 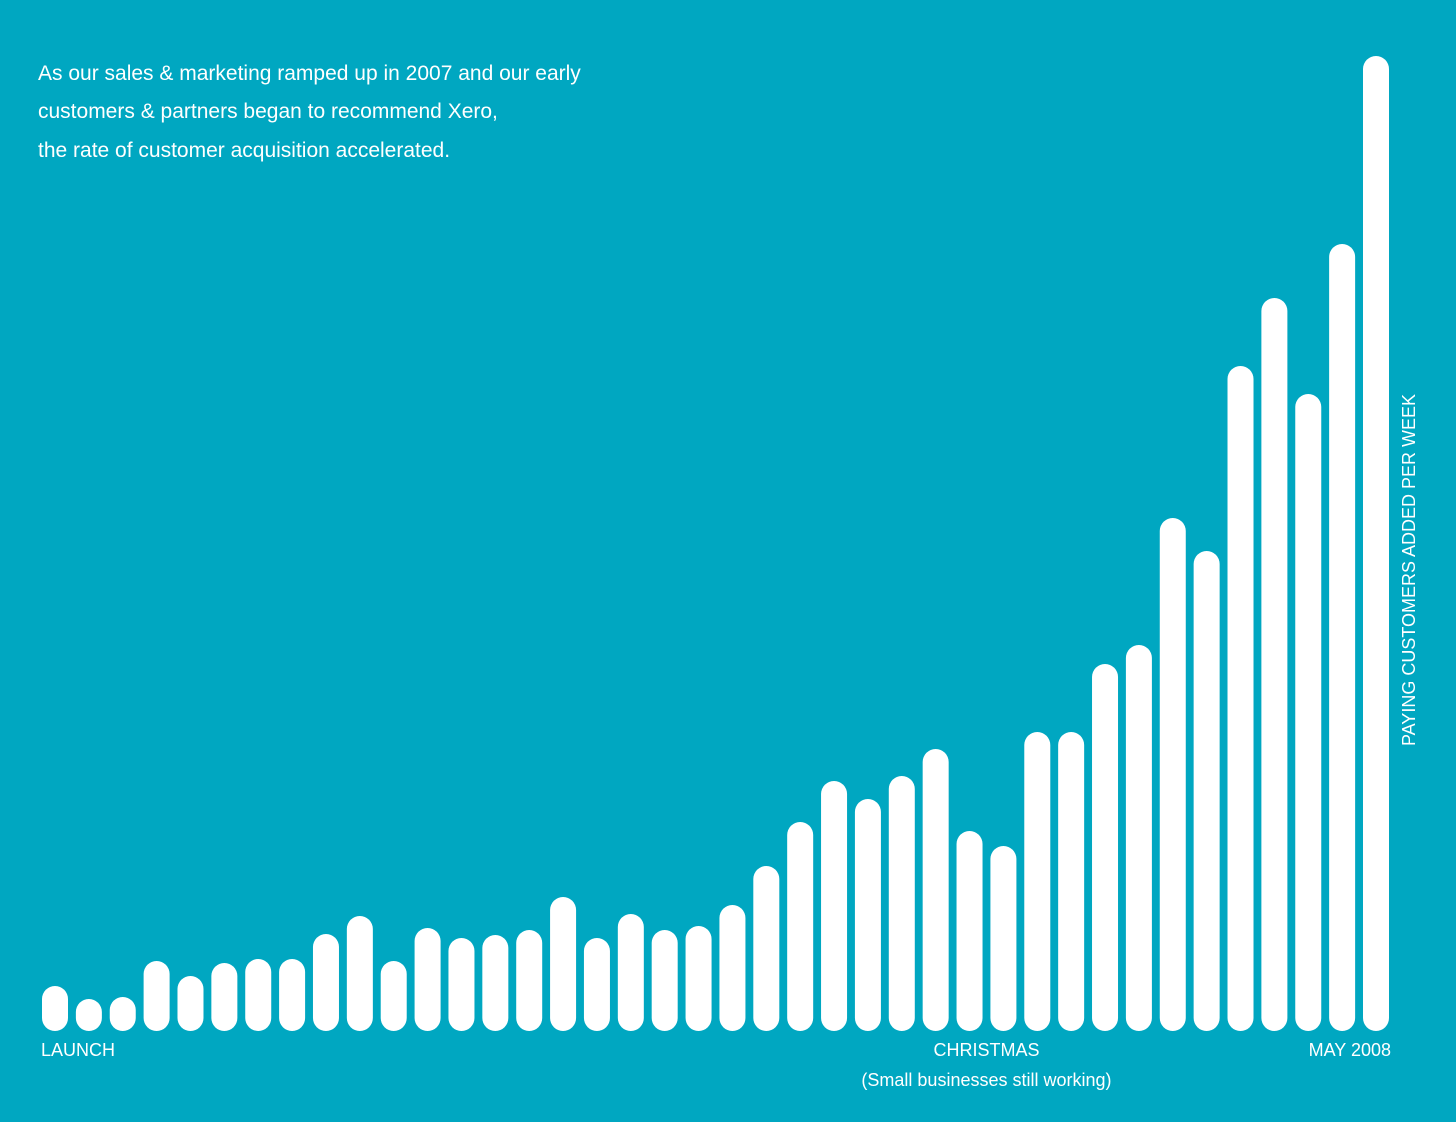 What do you see at coordinates (986, 1050) in the screenshot?
I see `x-tick-label: CHRISTMAS` at bounding box center [986, 1050].